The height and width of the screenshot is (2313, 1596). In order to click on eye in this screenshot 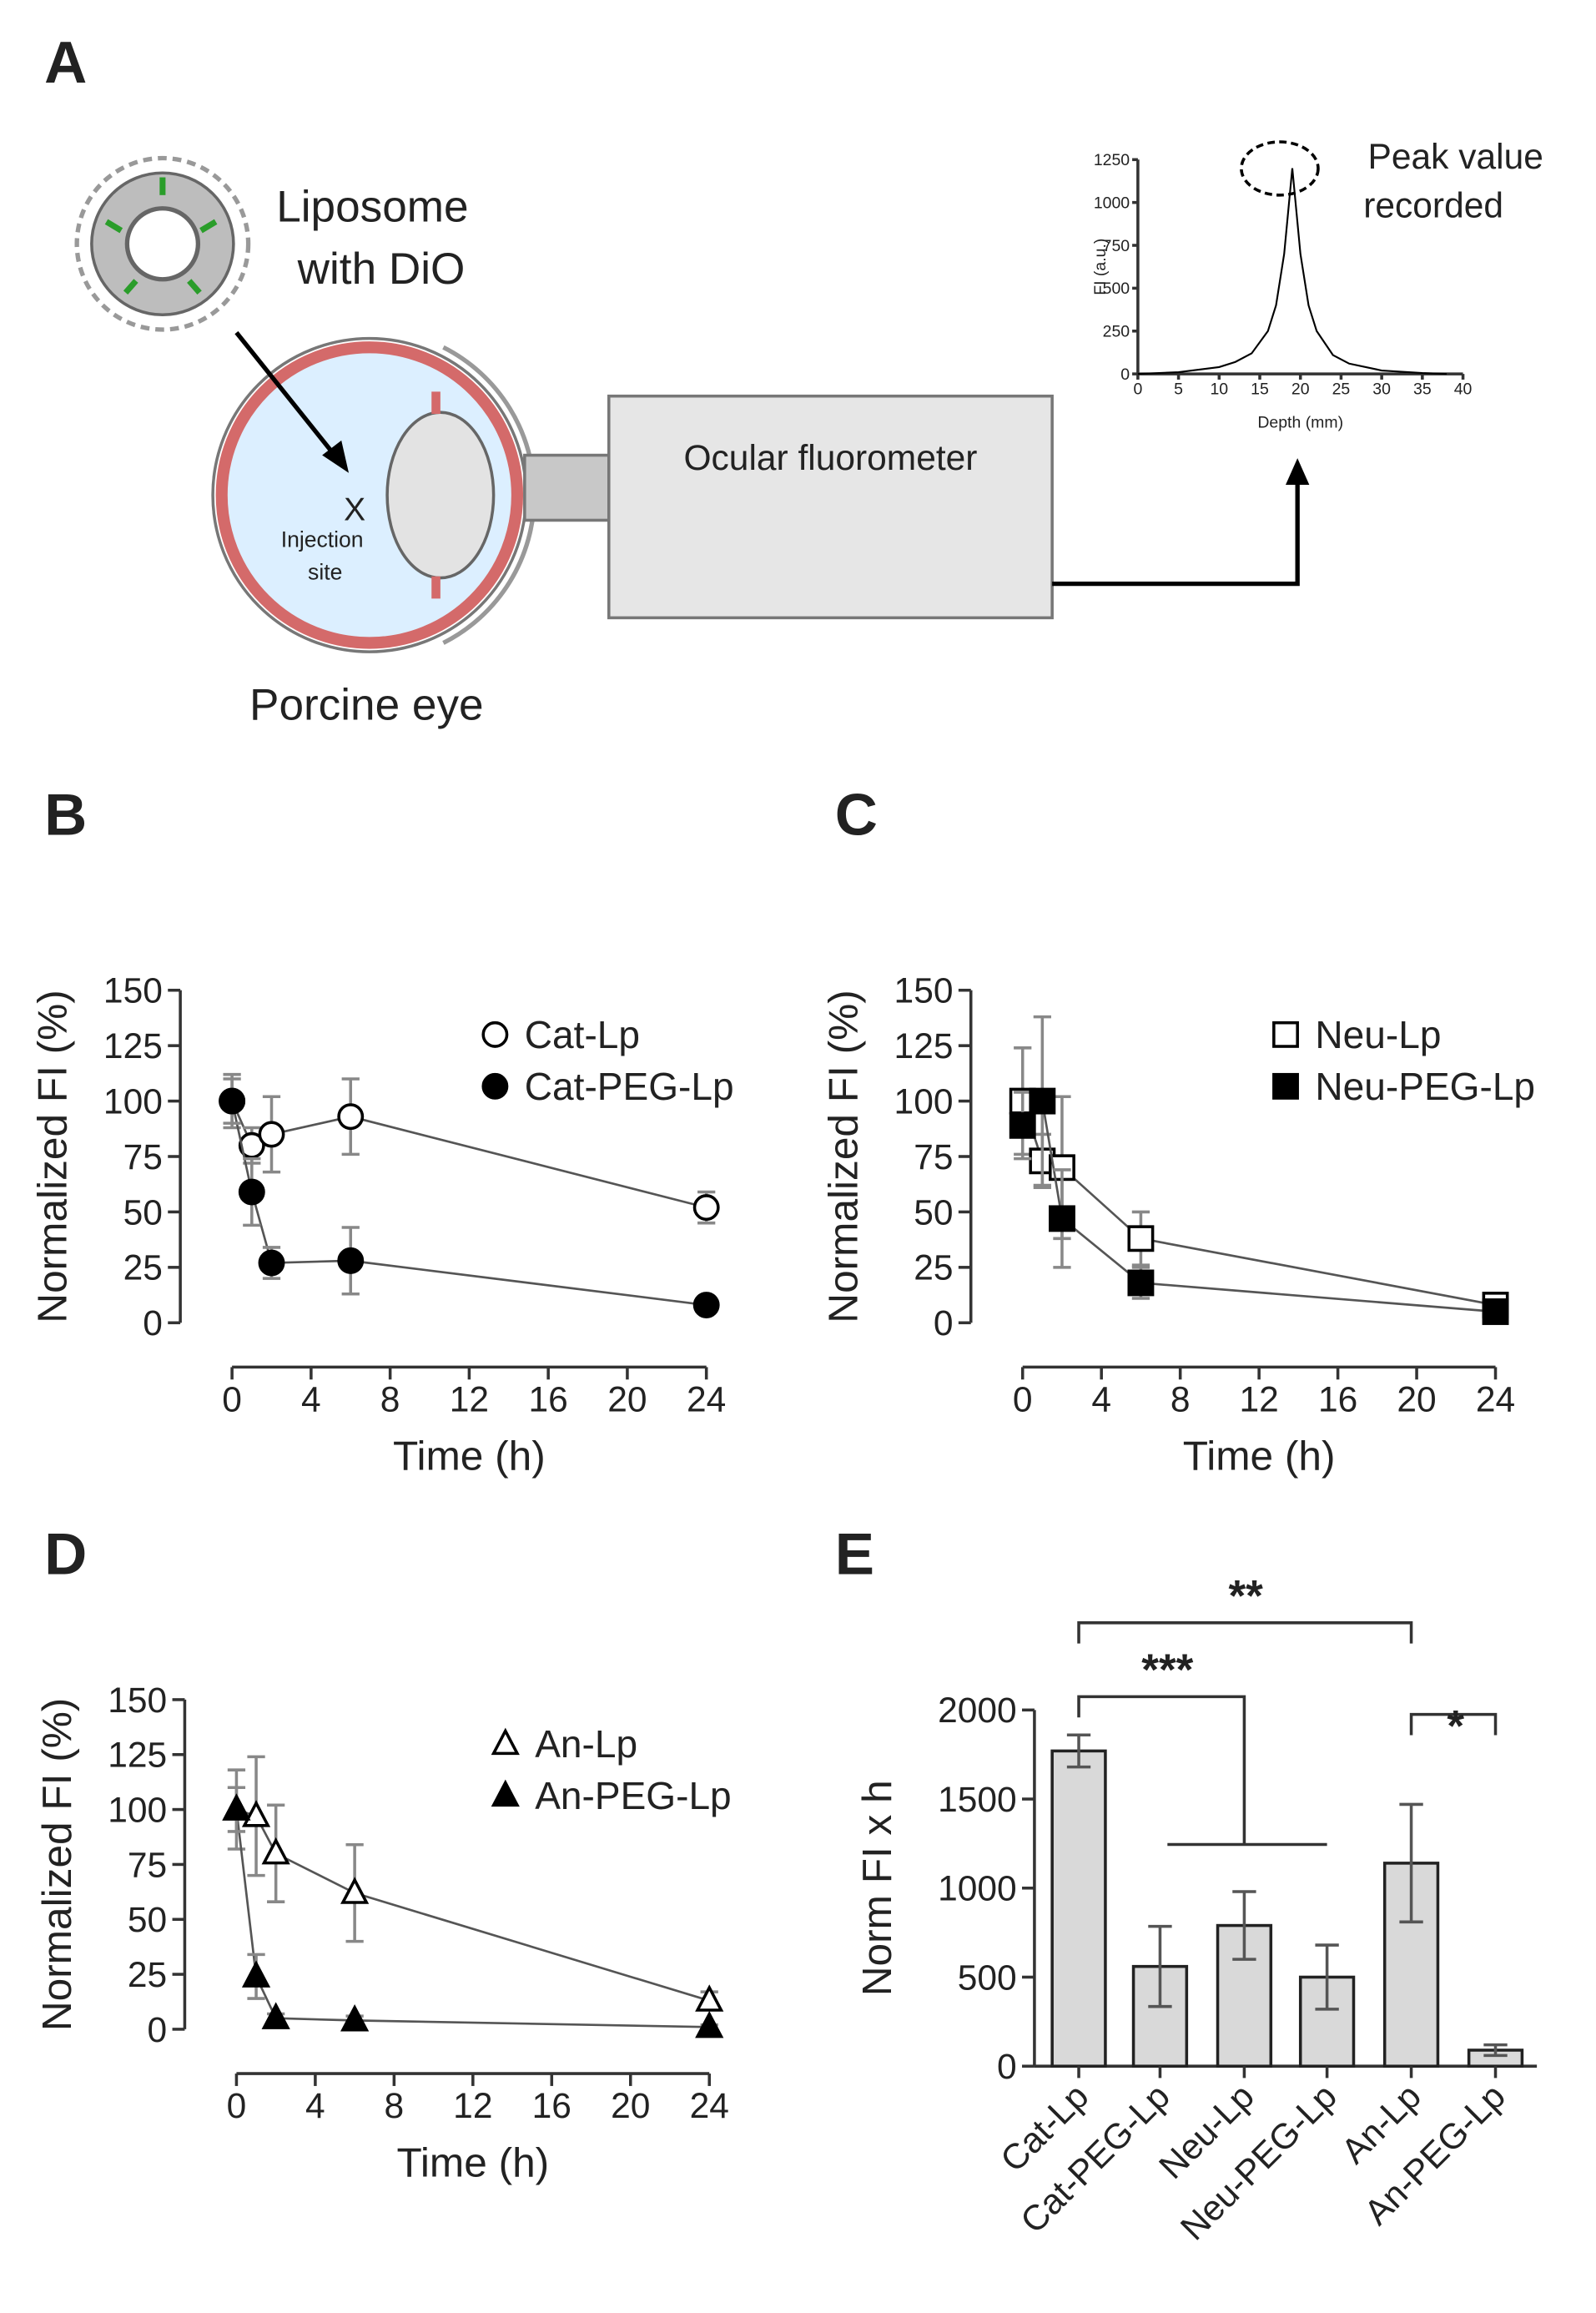, I will do `click(374, 494)`.